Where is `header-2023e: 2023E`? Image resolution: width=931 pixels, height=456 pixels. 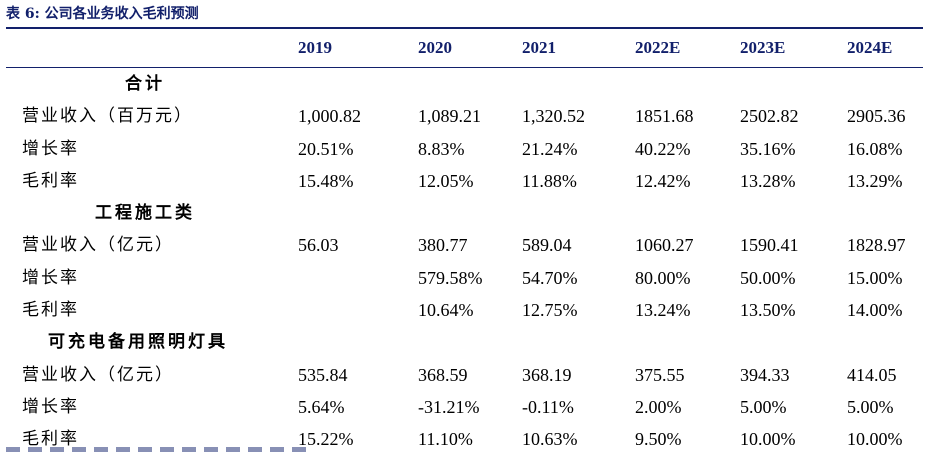
header-2023e: 2023E is located at coordinates (763, 47).